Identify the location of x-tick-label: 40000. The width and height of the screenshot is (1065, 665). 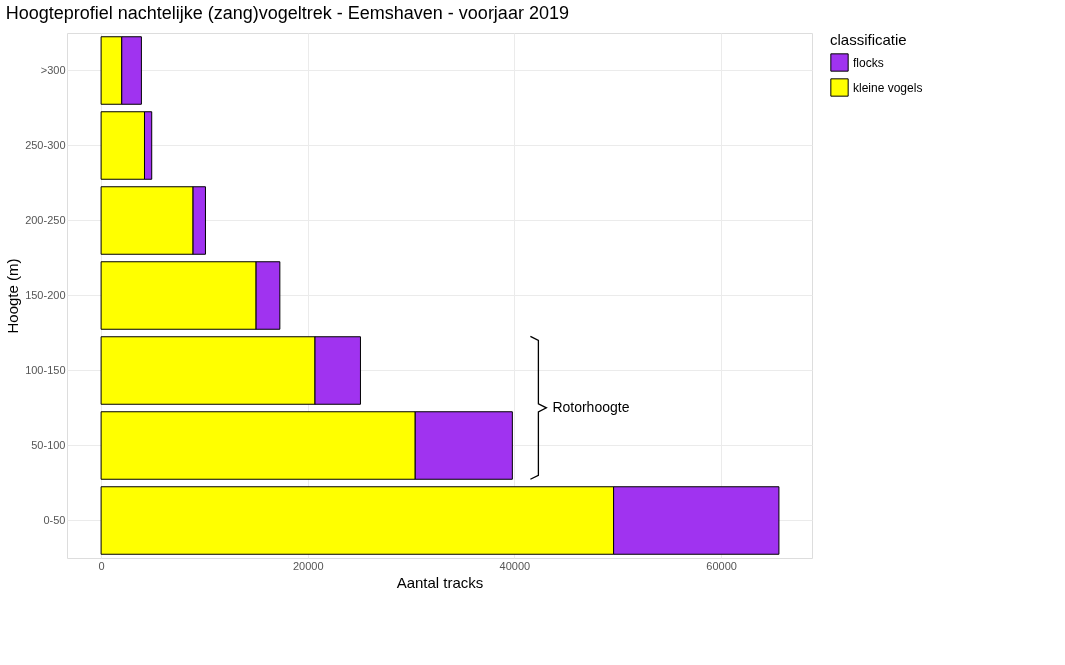
(515, 565).